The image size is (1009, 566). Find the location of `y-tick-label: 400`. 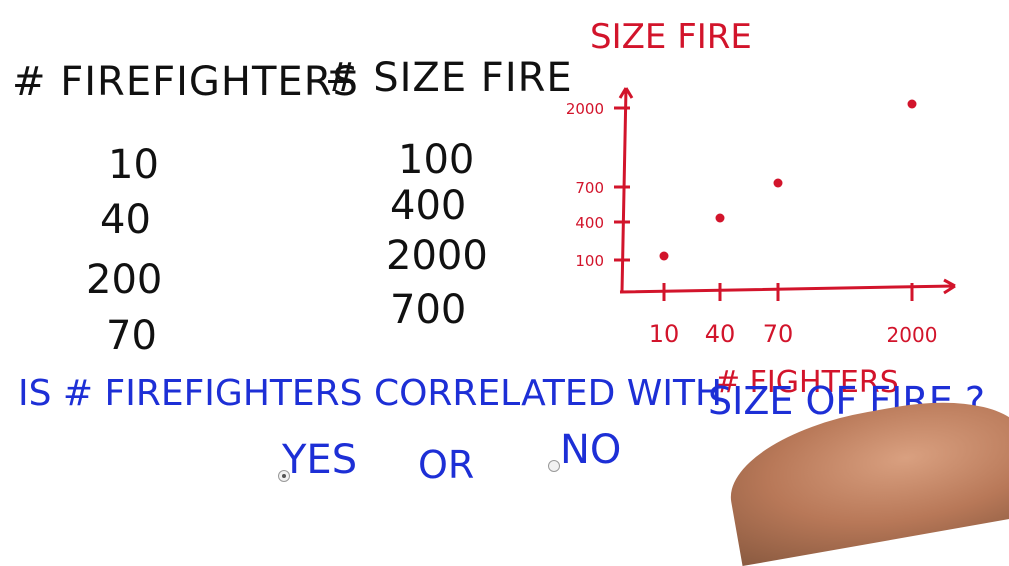

y-tick-label: 400 is located at coordinates (589, 223).